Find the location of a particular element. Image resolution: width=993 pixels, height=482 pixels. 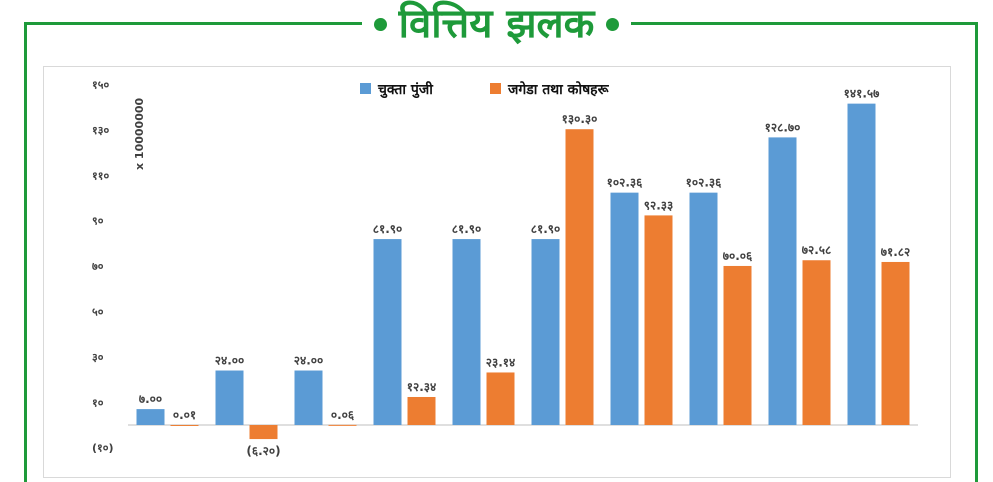

y-tick-label: १३० is located at coordinates (100, 130).